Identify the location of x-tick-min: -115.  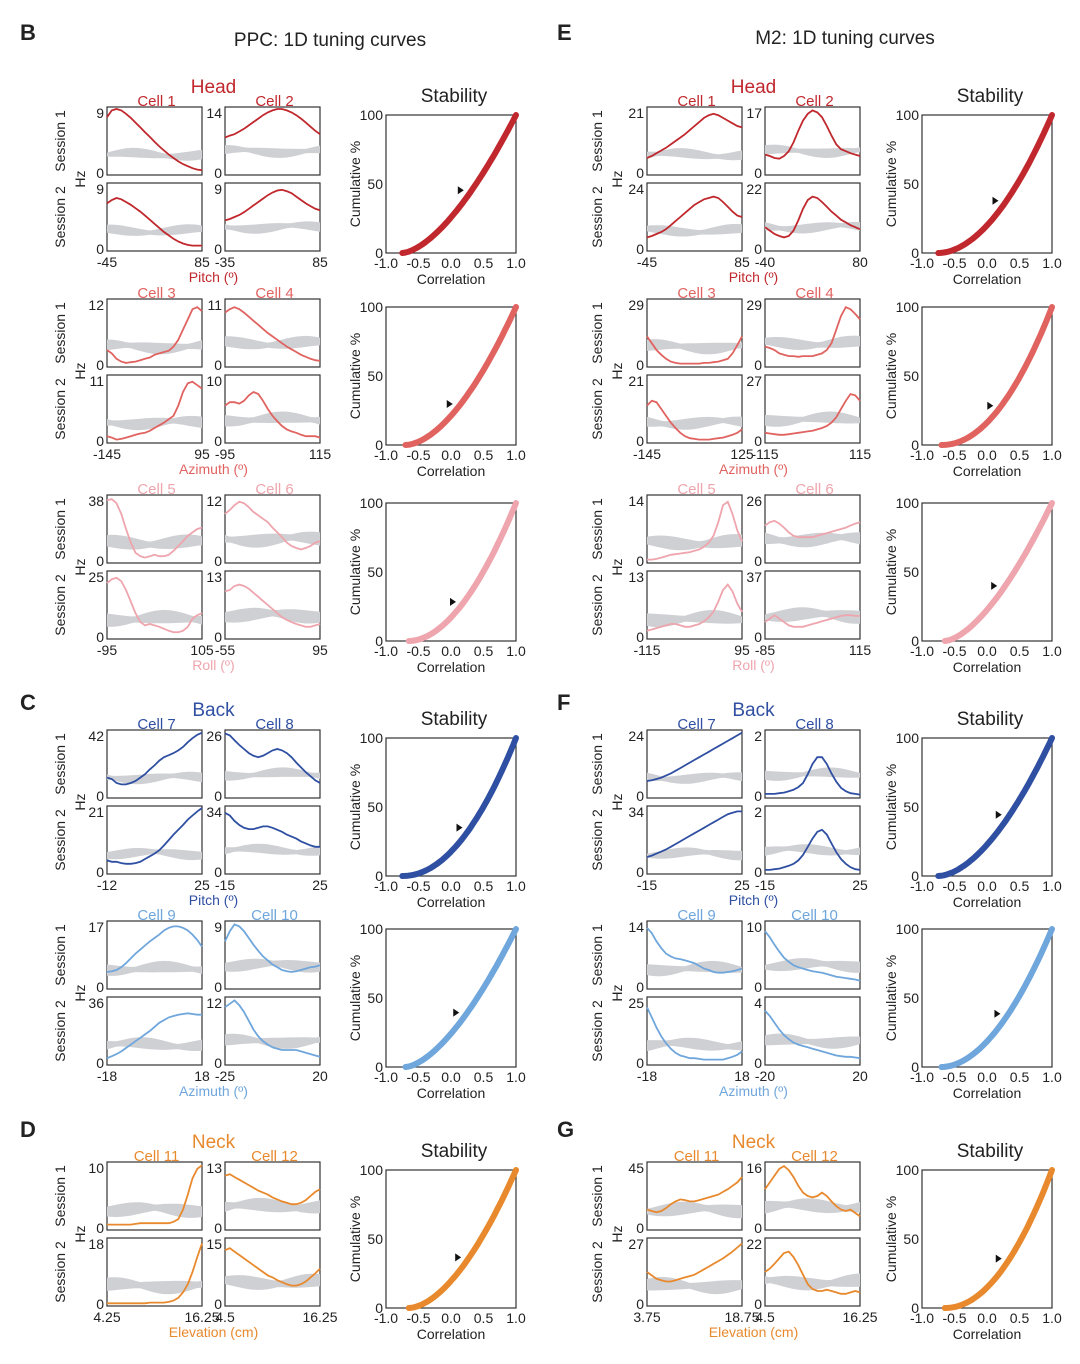
(765, 454).